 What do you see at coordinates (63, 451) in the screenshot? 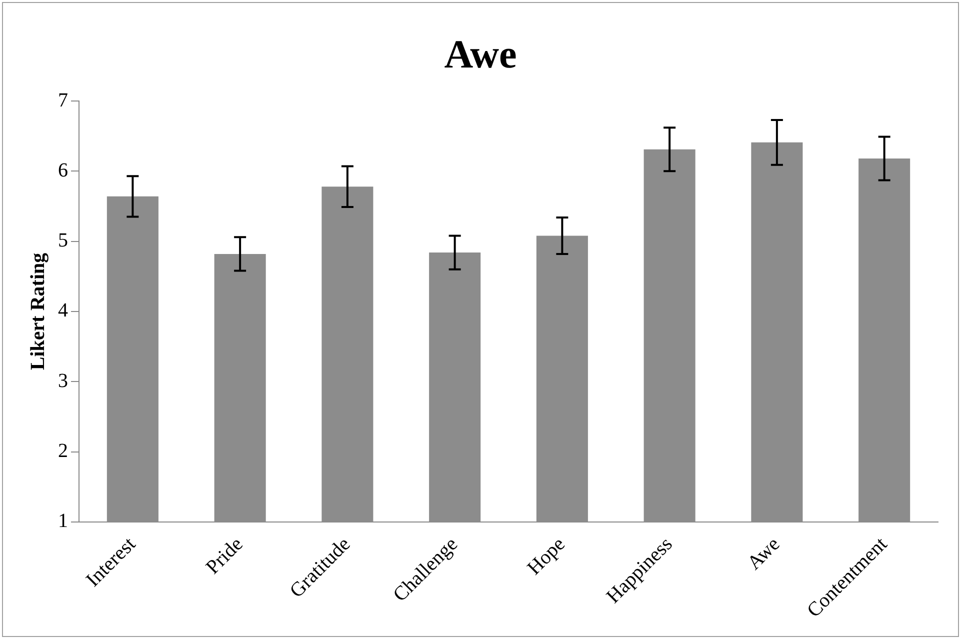
I see `y-tick-label: 2` at bounding box center [63, 451].